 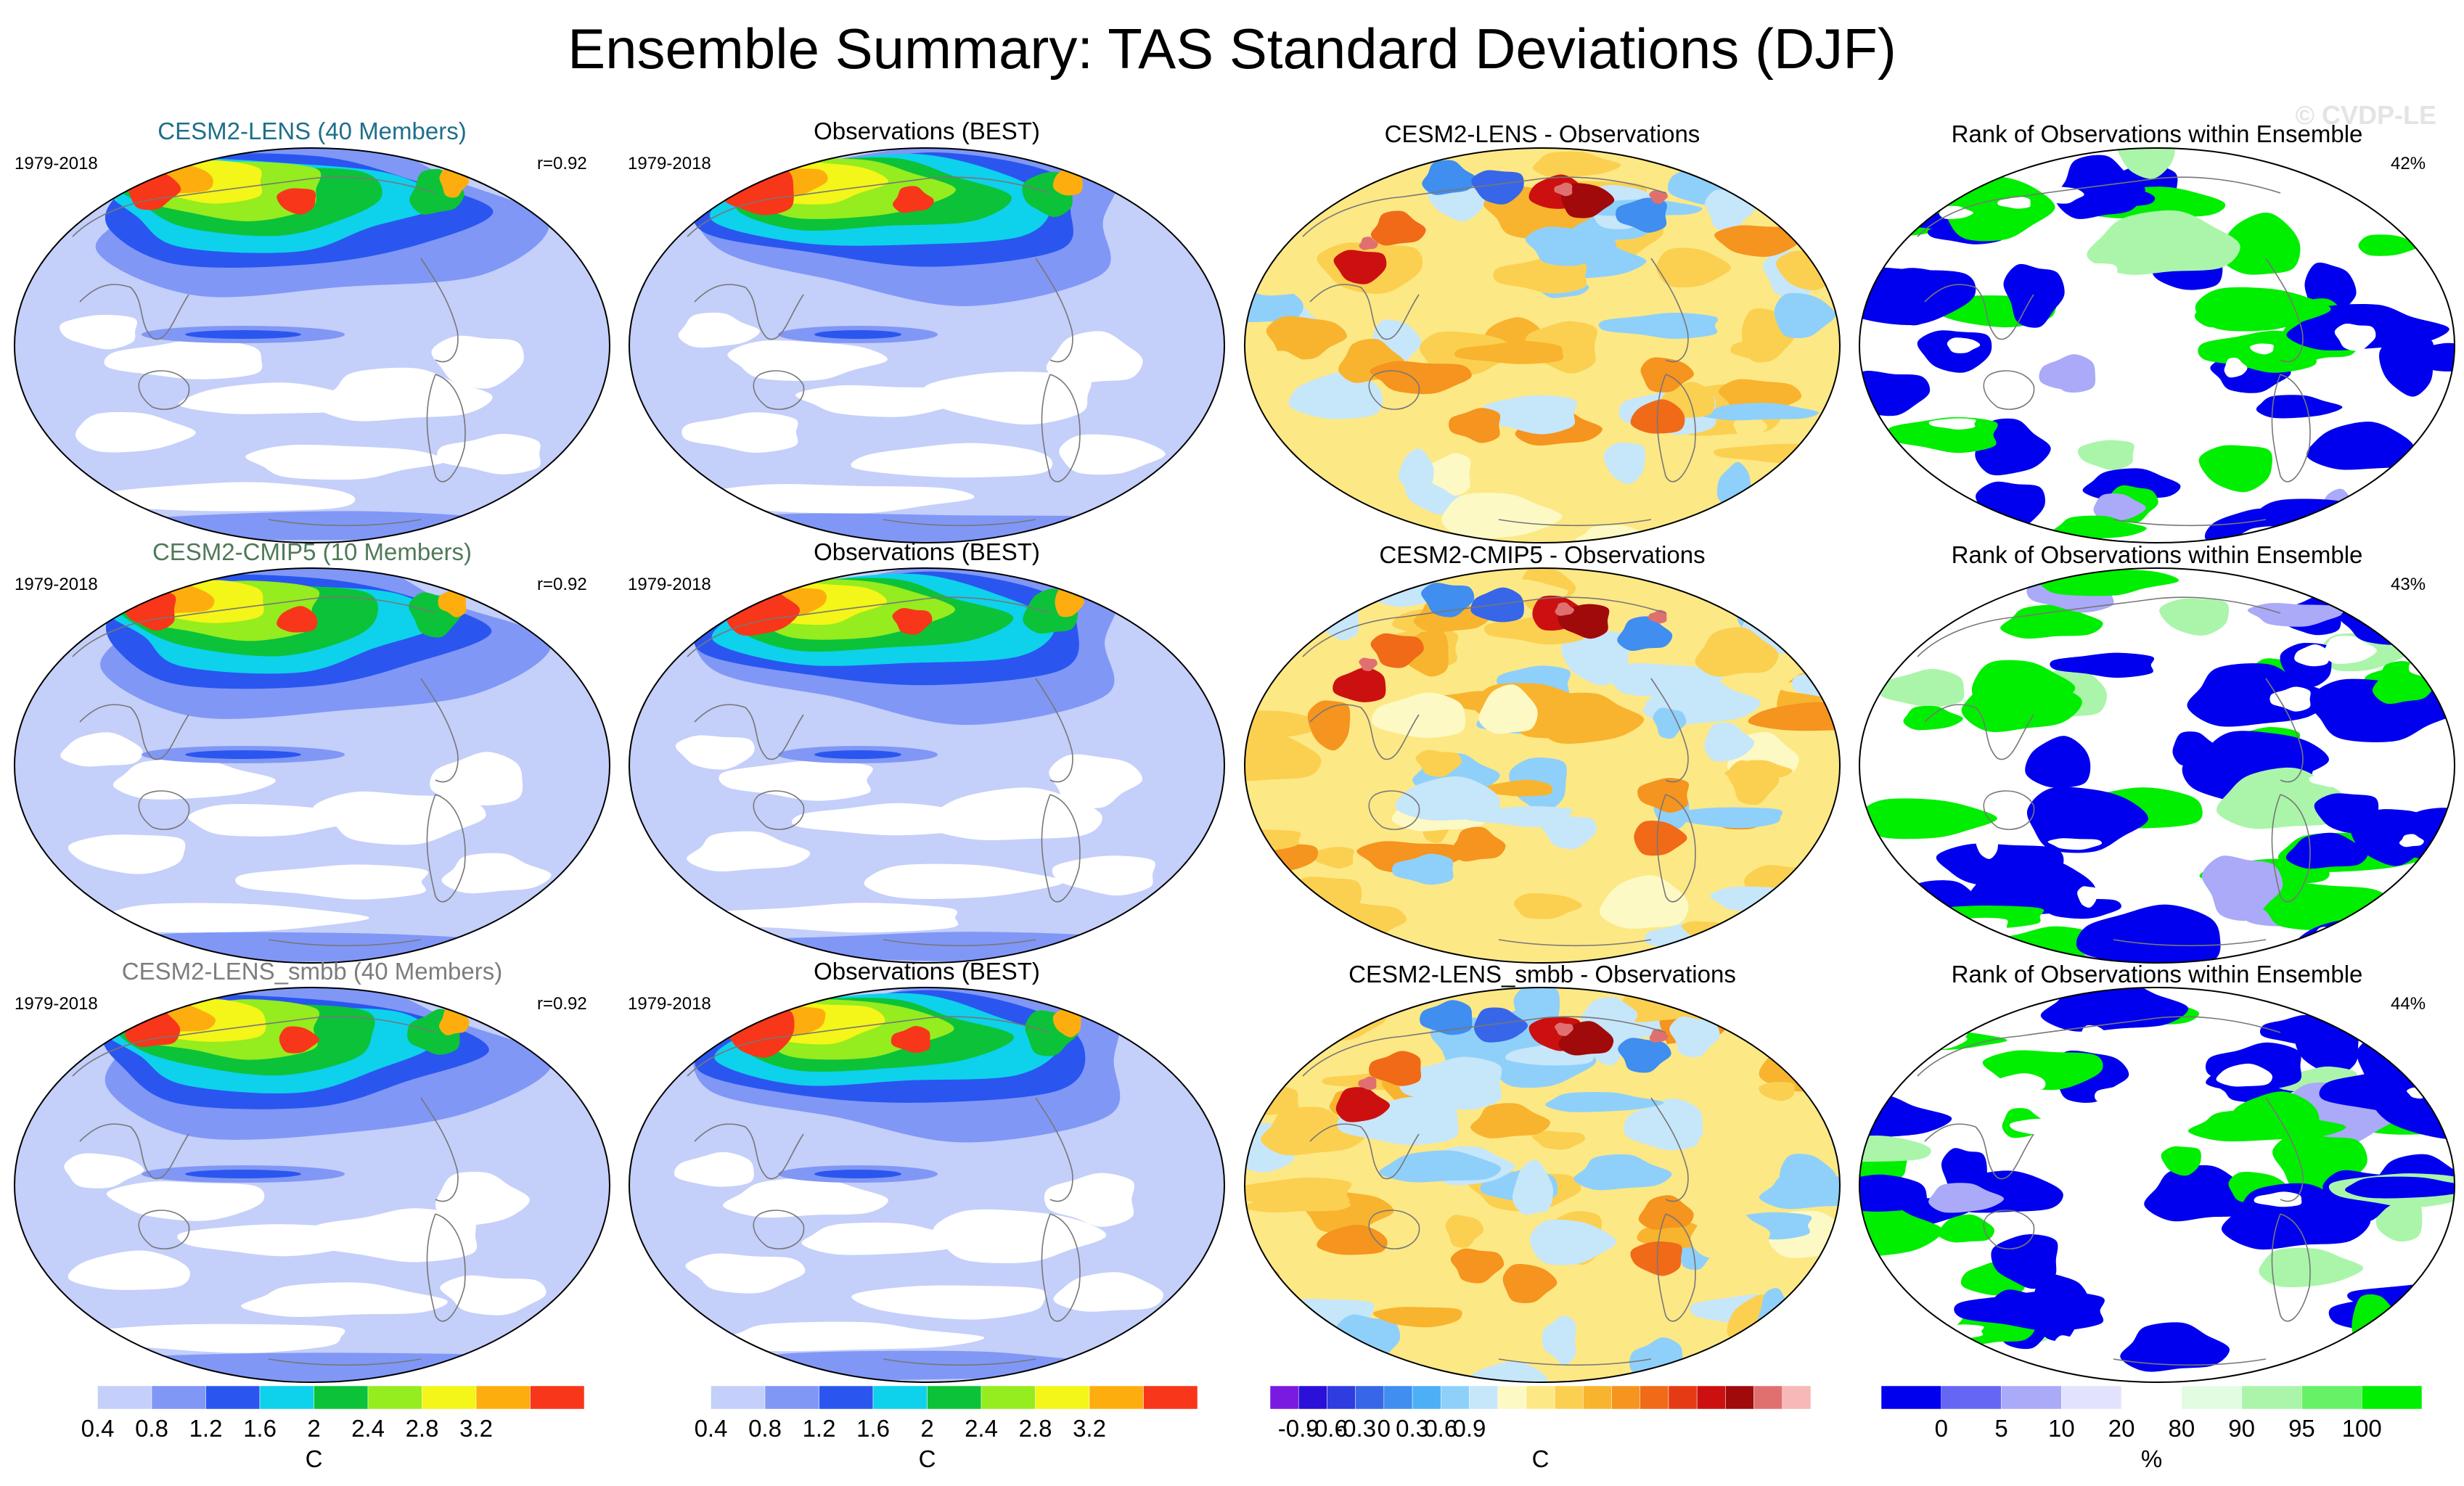 What do you see at coordinates (2408, 163) in the screenshot?
I see `rank-percent: 42%` at bounding box center [2408, 163].